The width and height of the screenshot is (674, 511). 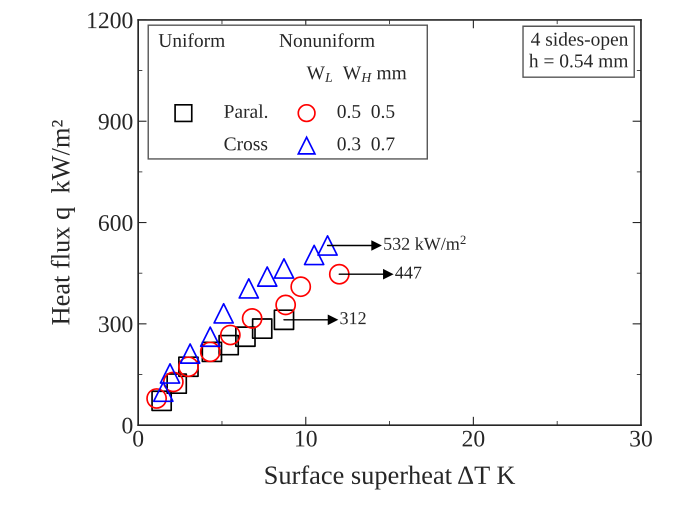 What do you see at coordinates (110, 20) in the screenshot?
I see `y-tick-label: 1200` at bounding box center [110, 20].